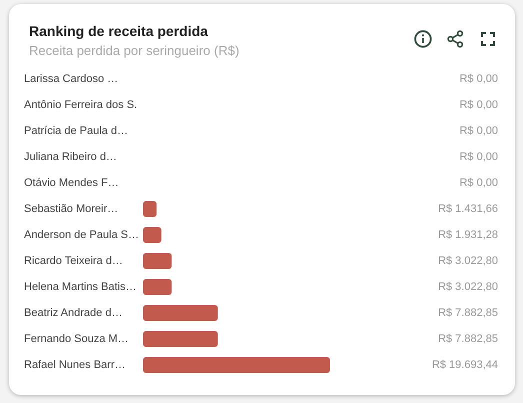 Image resolution: width=523 pixels, height=403 pixels. I want to click on chart-title: Ranking de receita perdida, so click(118, 31).